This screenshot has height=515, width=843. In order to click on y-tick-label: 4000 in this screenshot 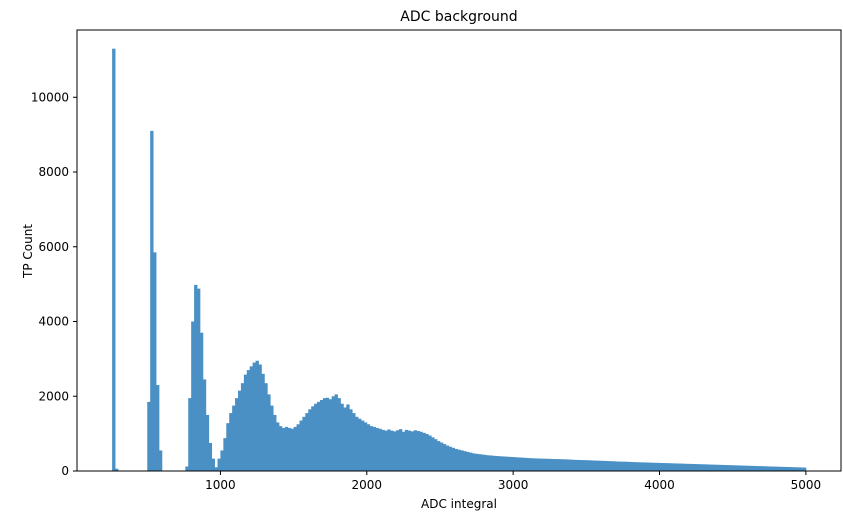, I will do `click(53, 322)`.